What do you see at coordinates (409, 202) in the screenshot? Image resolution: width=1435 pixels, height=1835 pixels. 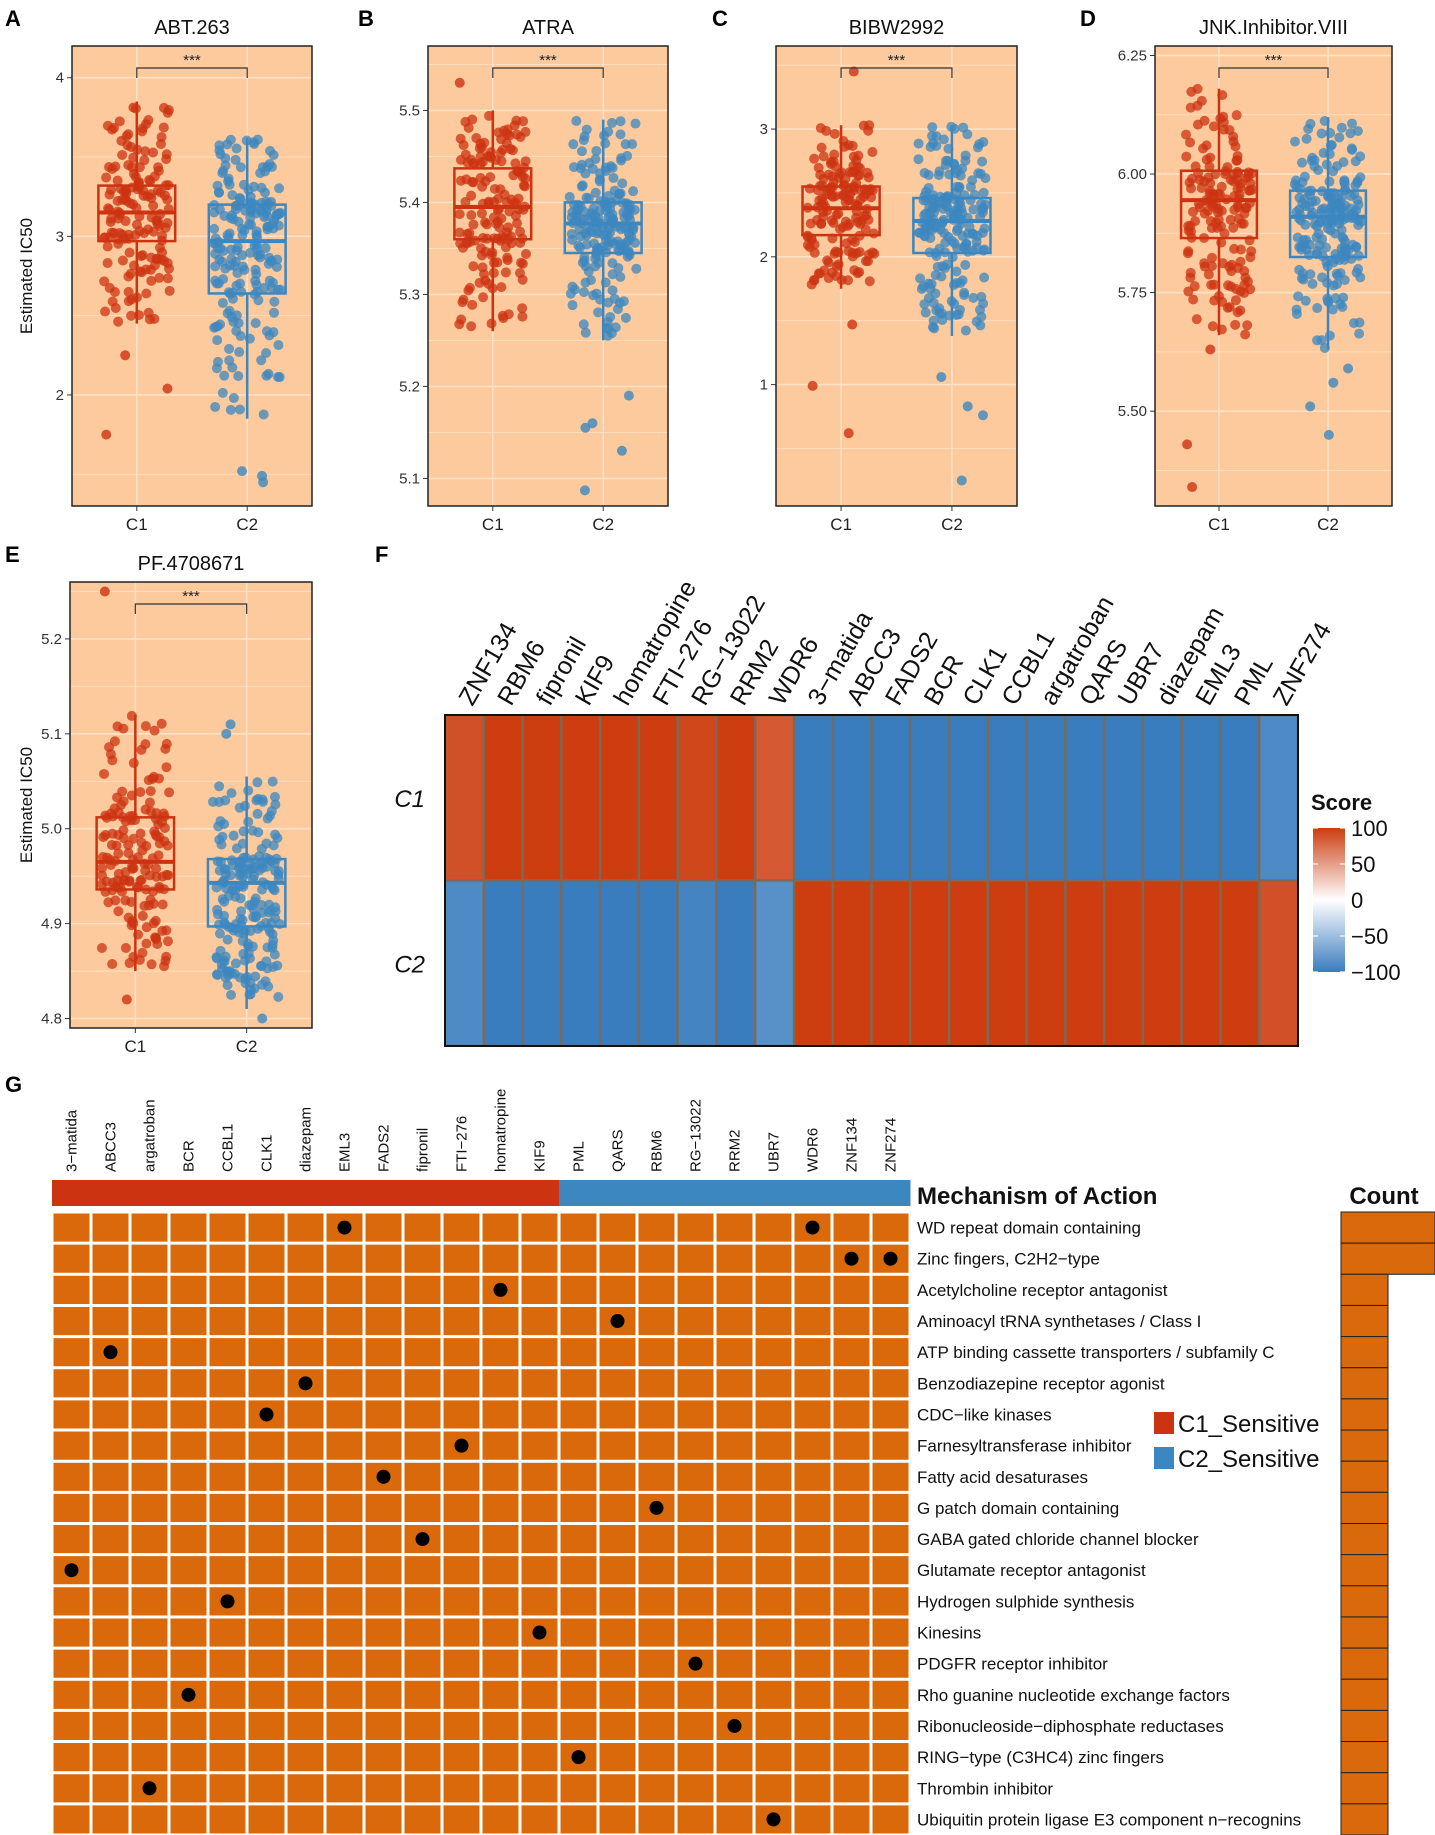 I see `y-tick-label: 5.4` at bounding box center [409, 202].